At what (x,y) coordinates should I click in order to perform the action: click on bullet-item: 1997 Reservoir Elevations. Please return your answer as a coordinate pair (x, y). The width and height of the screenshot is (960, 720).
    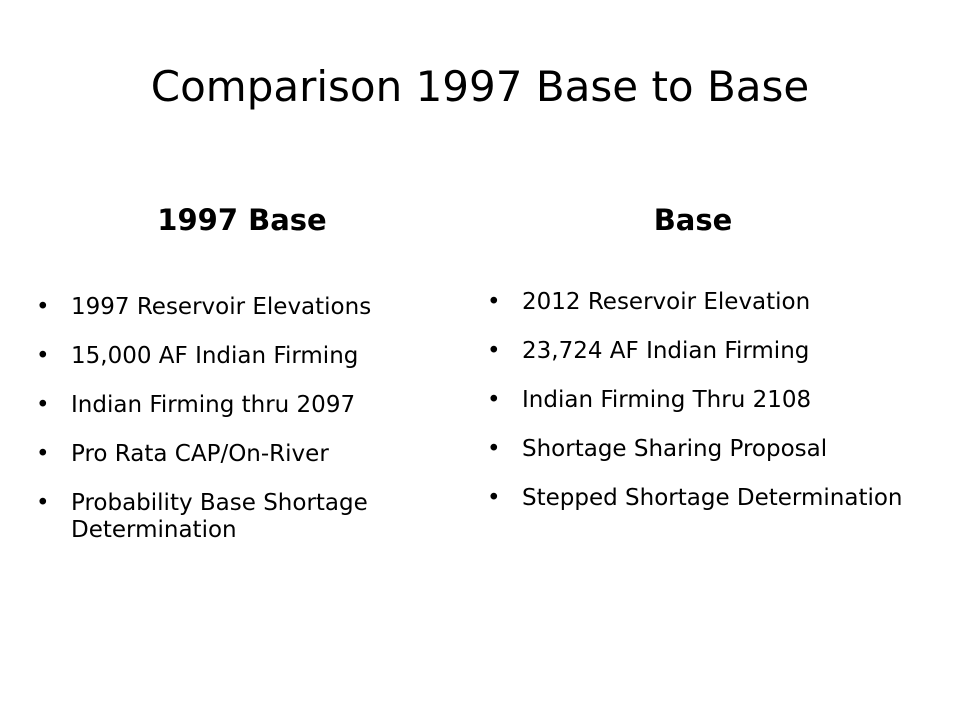
    Looking at the image, I should click on (242, 307).